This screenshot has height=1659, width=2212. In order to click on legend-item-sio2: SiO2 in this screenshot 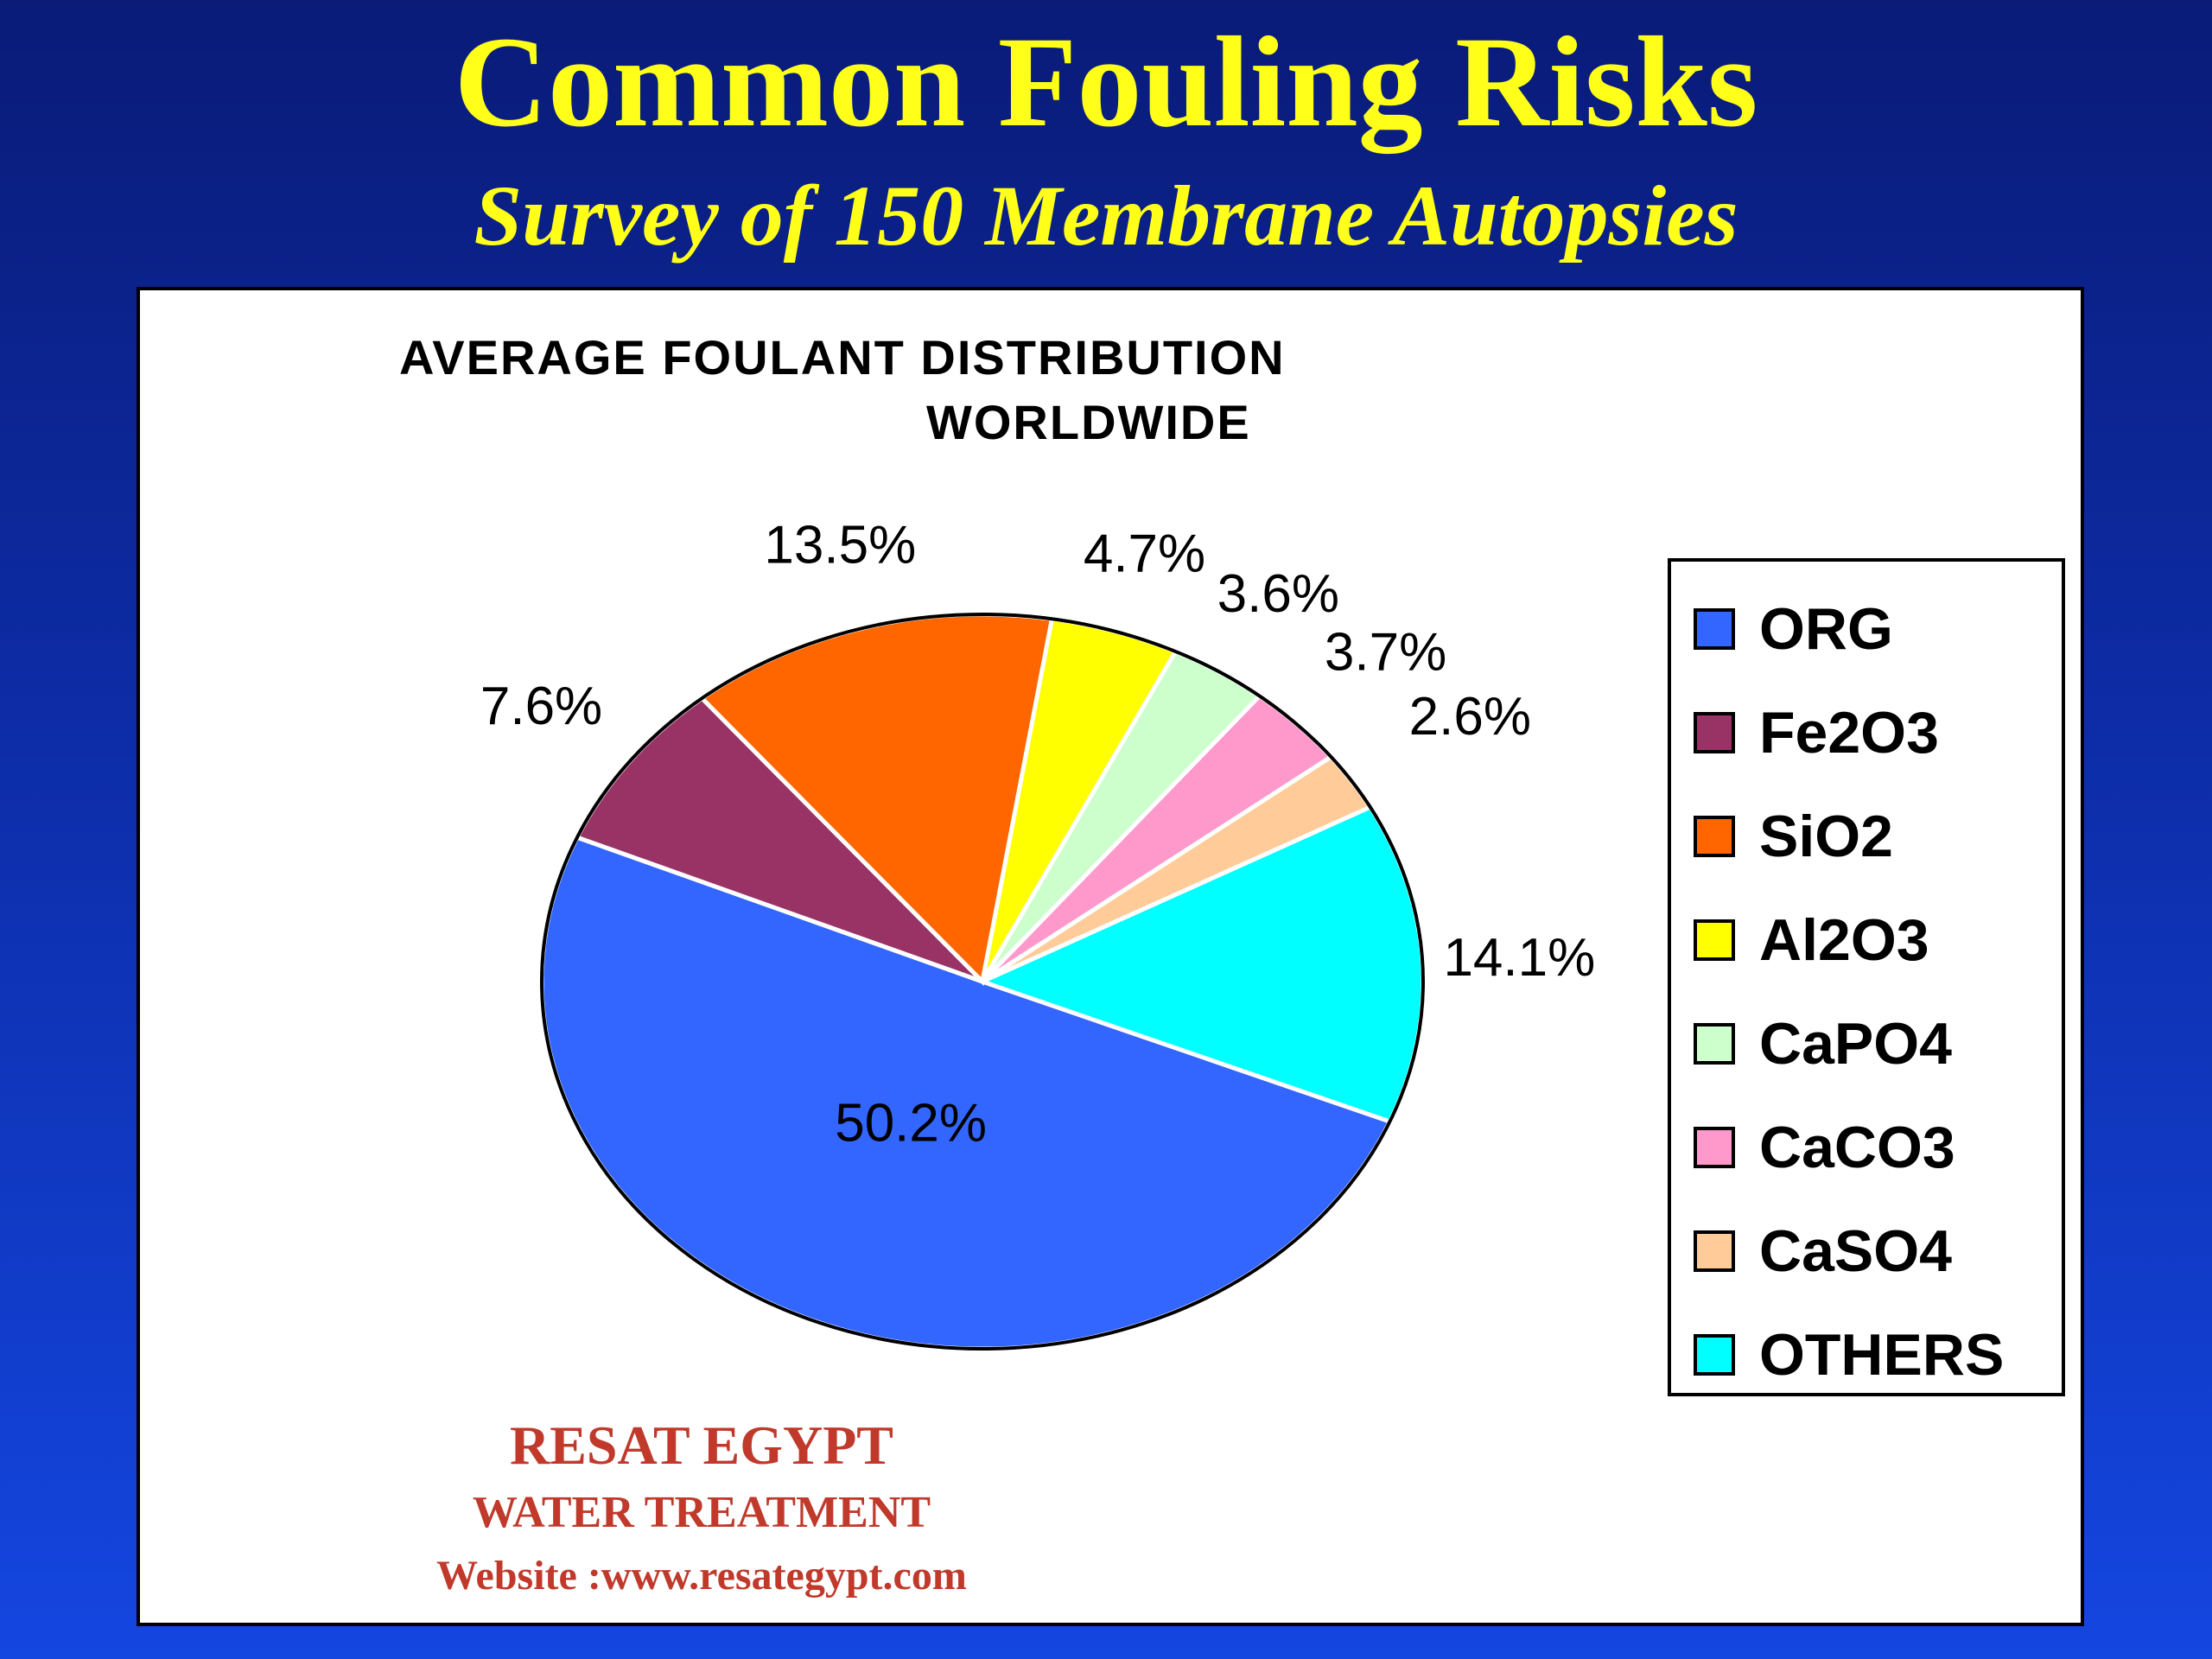, I will do `click(1866, 836)`.